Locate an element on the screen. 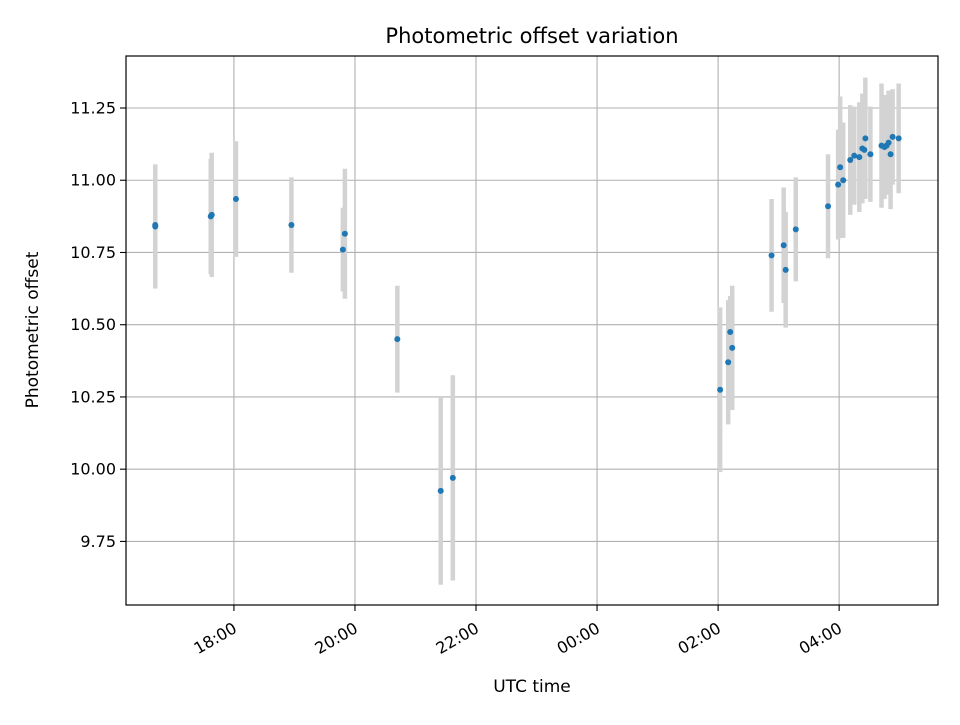  y-tick-label: 10.25 is located at coordinates (93, 396).